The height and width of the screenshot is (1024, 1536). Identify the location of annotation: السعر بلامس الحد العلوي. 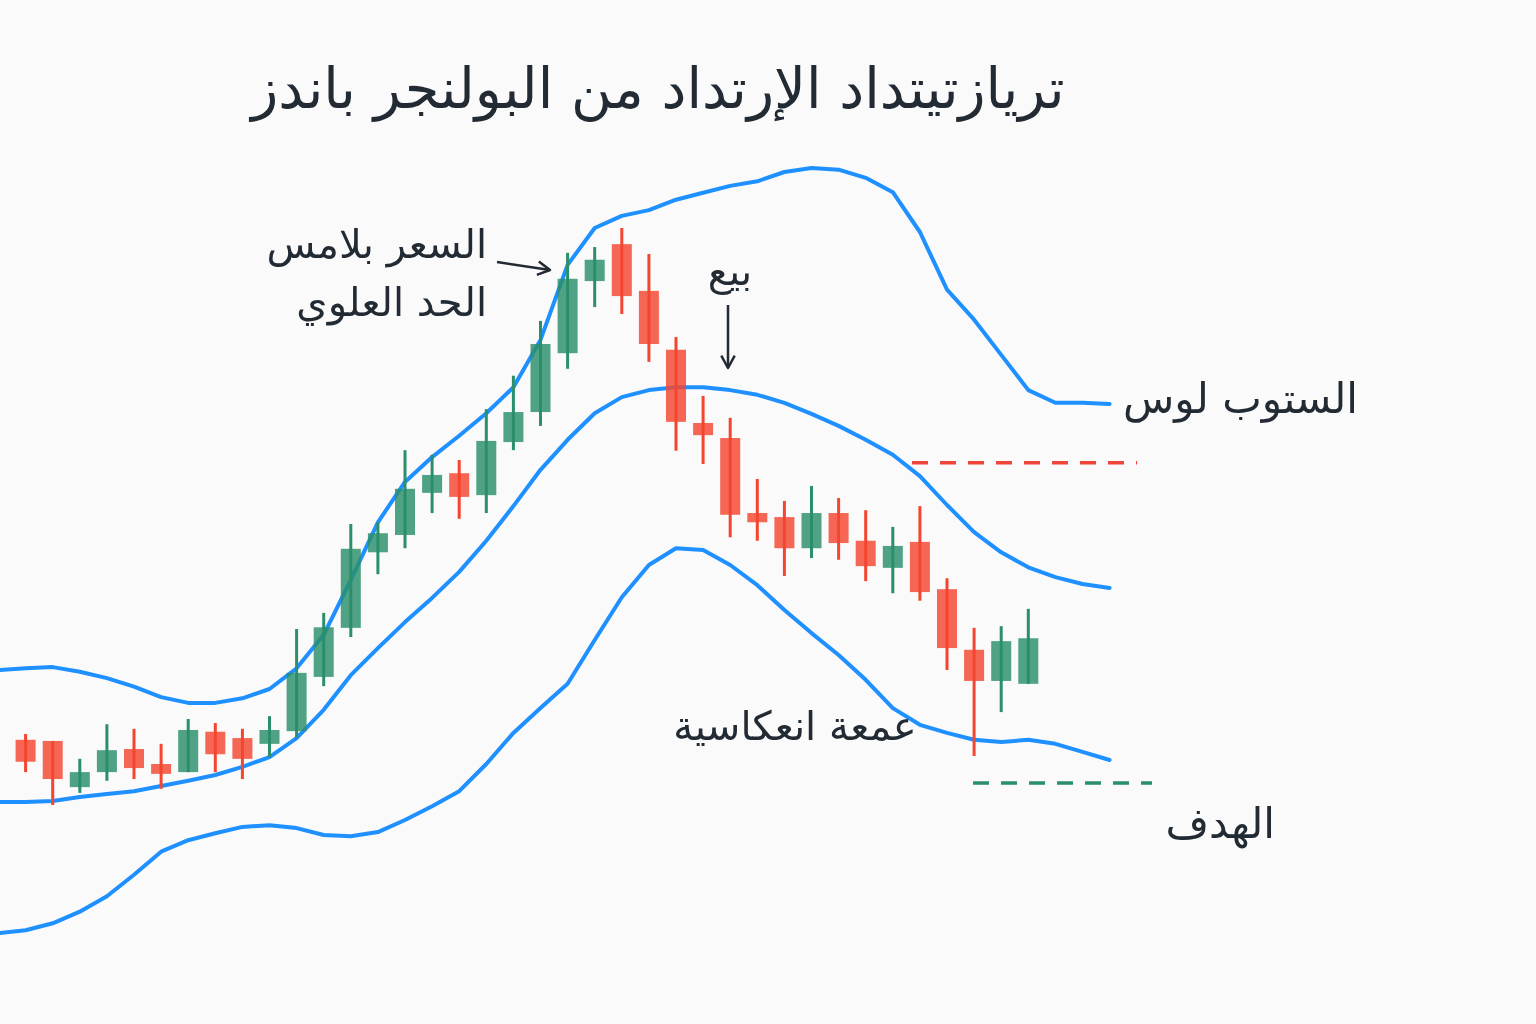
(376, 273).